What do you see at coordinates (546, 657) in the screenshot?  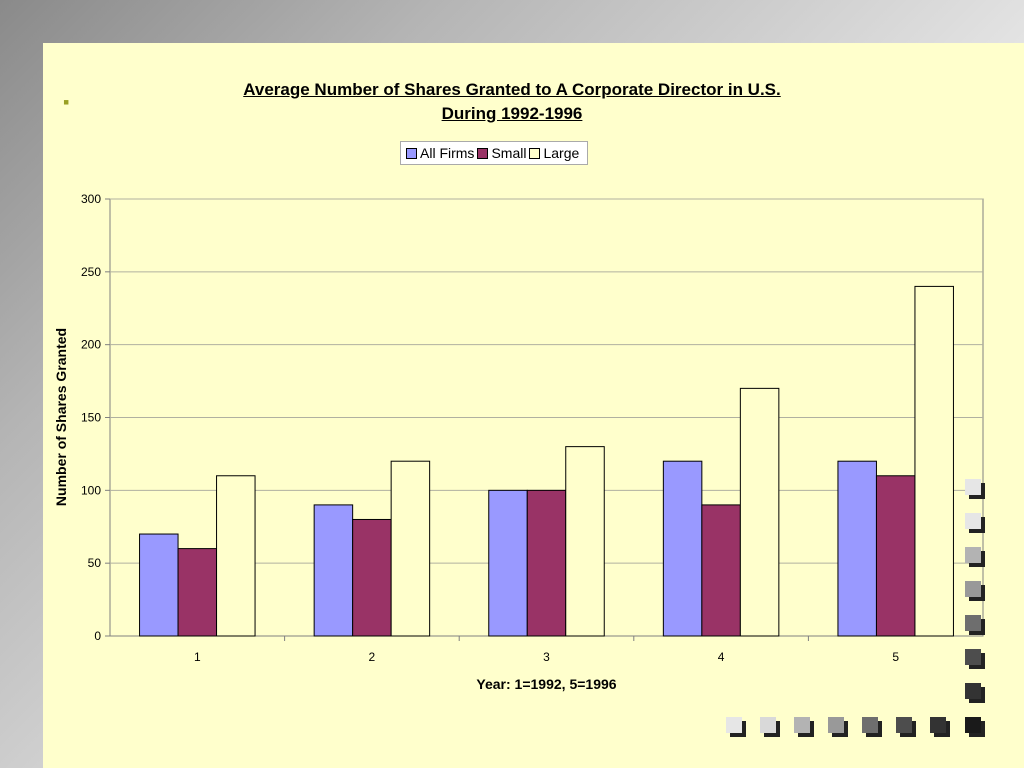 I see `x-tick-label: 3` at bounding box center [546, 657].